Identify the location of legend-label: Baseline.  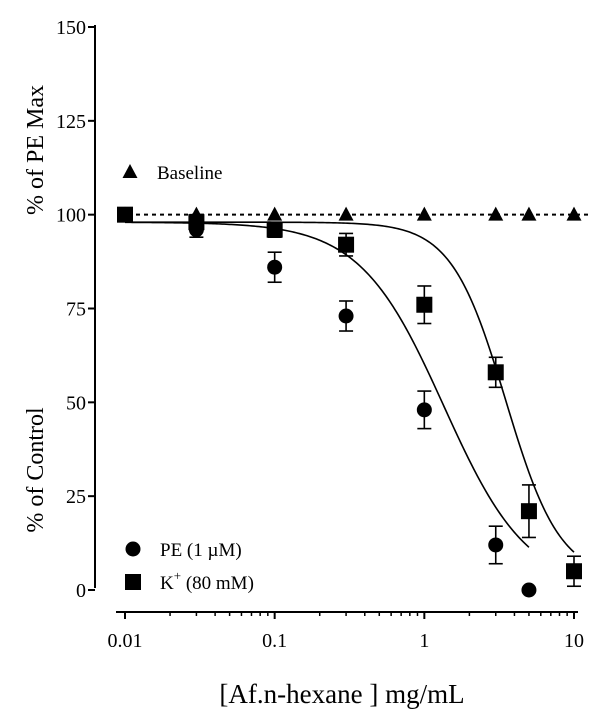
(189, 173).